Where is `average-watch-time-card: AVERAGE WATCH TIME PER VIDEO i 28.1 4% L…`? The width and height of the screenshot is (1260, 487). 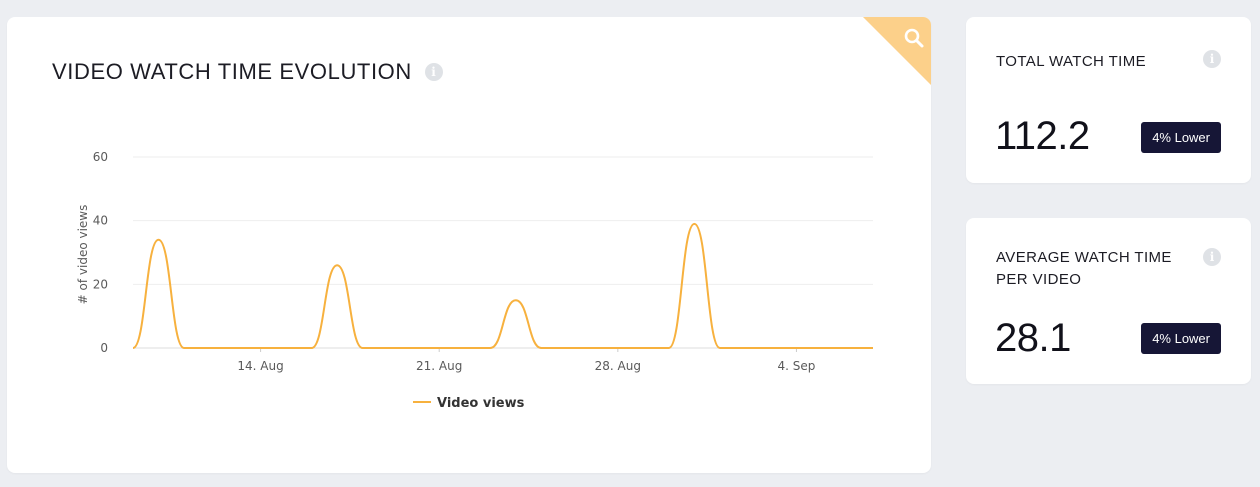
average-watch-time-card: AVERAGE WATCH TIME PER VIDEO i 28.1 4% L… is located at coordinates (1108, 301).